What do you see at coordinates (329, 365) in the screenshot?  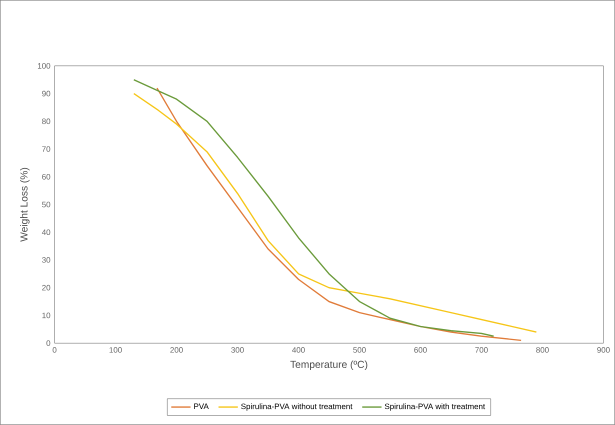 I see `x-axis-title: Temperature (ºC)` at bounding box center [329, 365].